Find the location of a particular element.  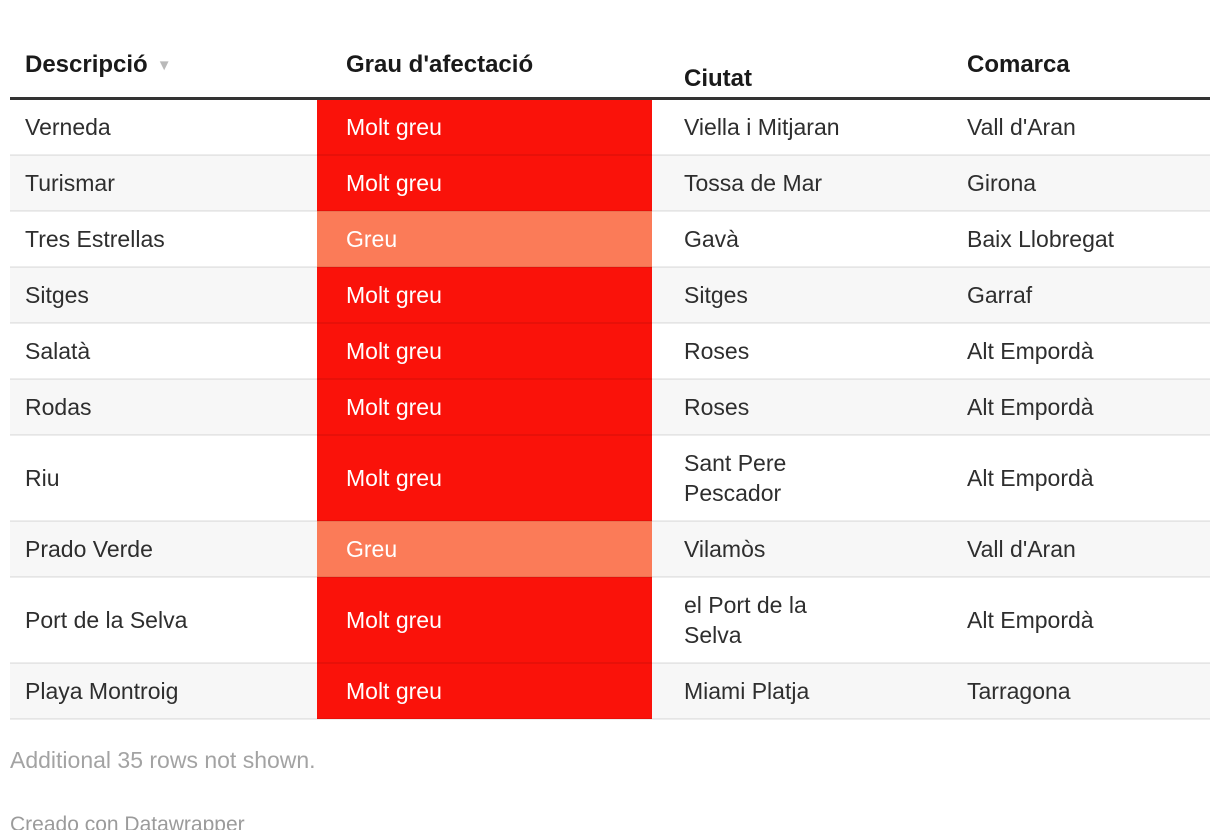

cell-descripcio: Sitges is located at coordinates (163, 294).